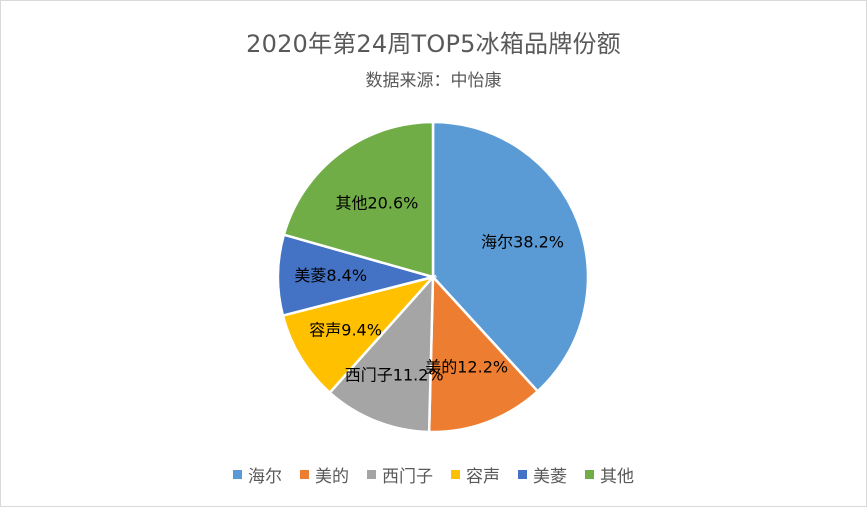 This screenshot has height=507, width=867. What do you see at coordinates (377, 202) in the screenshot?
I see `data-label-other: 其他20.6%` at bounding box center [377, 202].